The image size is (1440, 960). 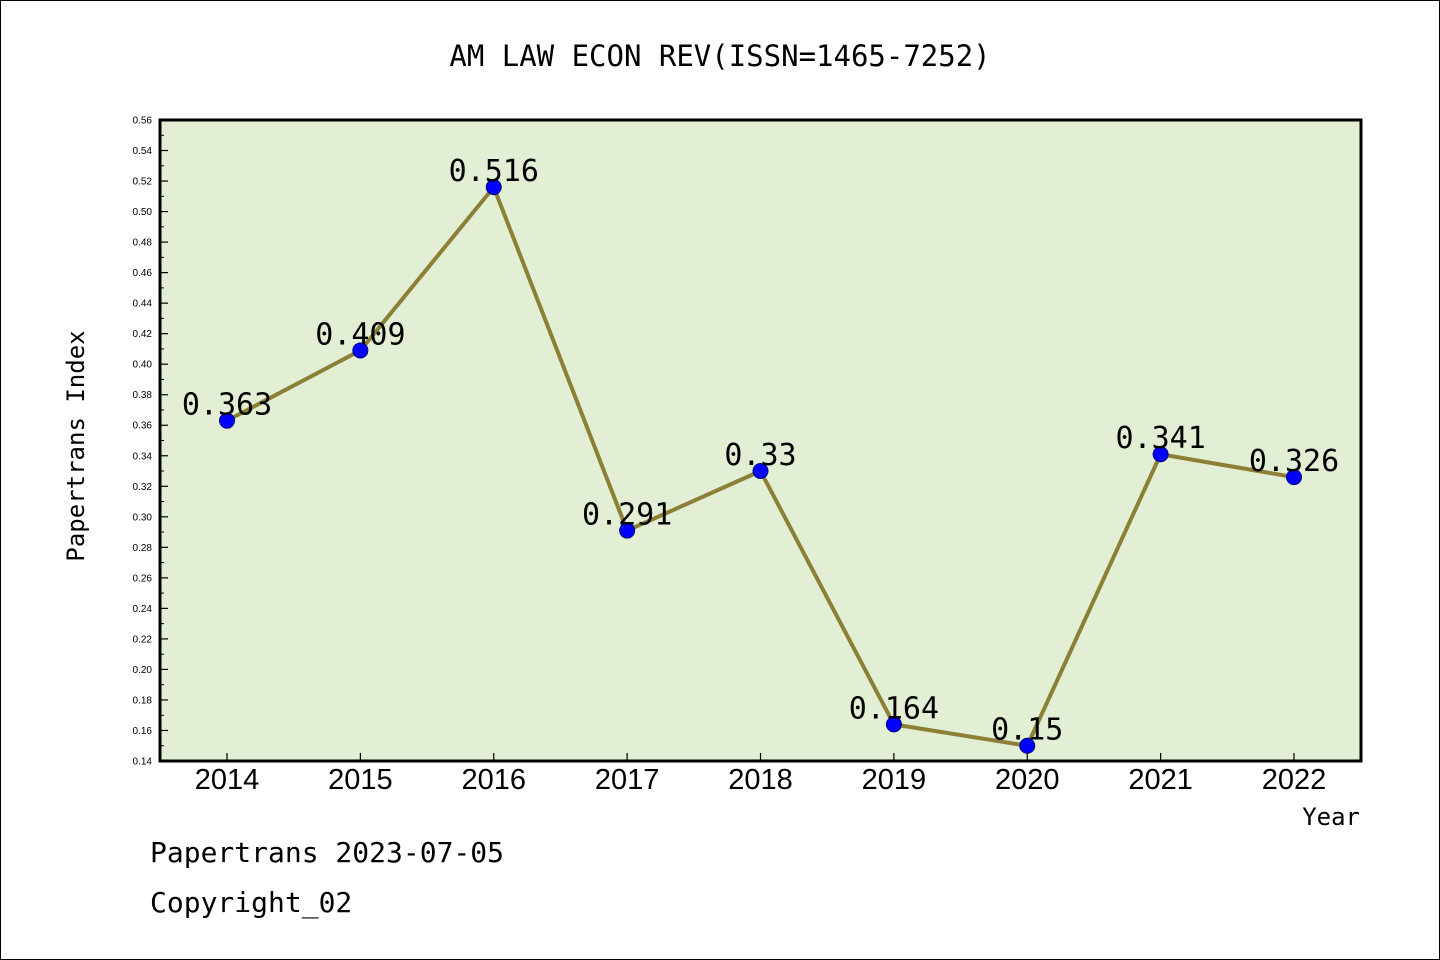 What do you see at coordinates (143, 731) in the screenshot?
I see `y-tick-label: 0.16` at bounding box center [143, 731].